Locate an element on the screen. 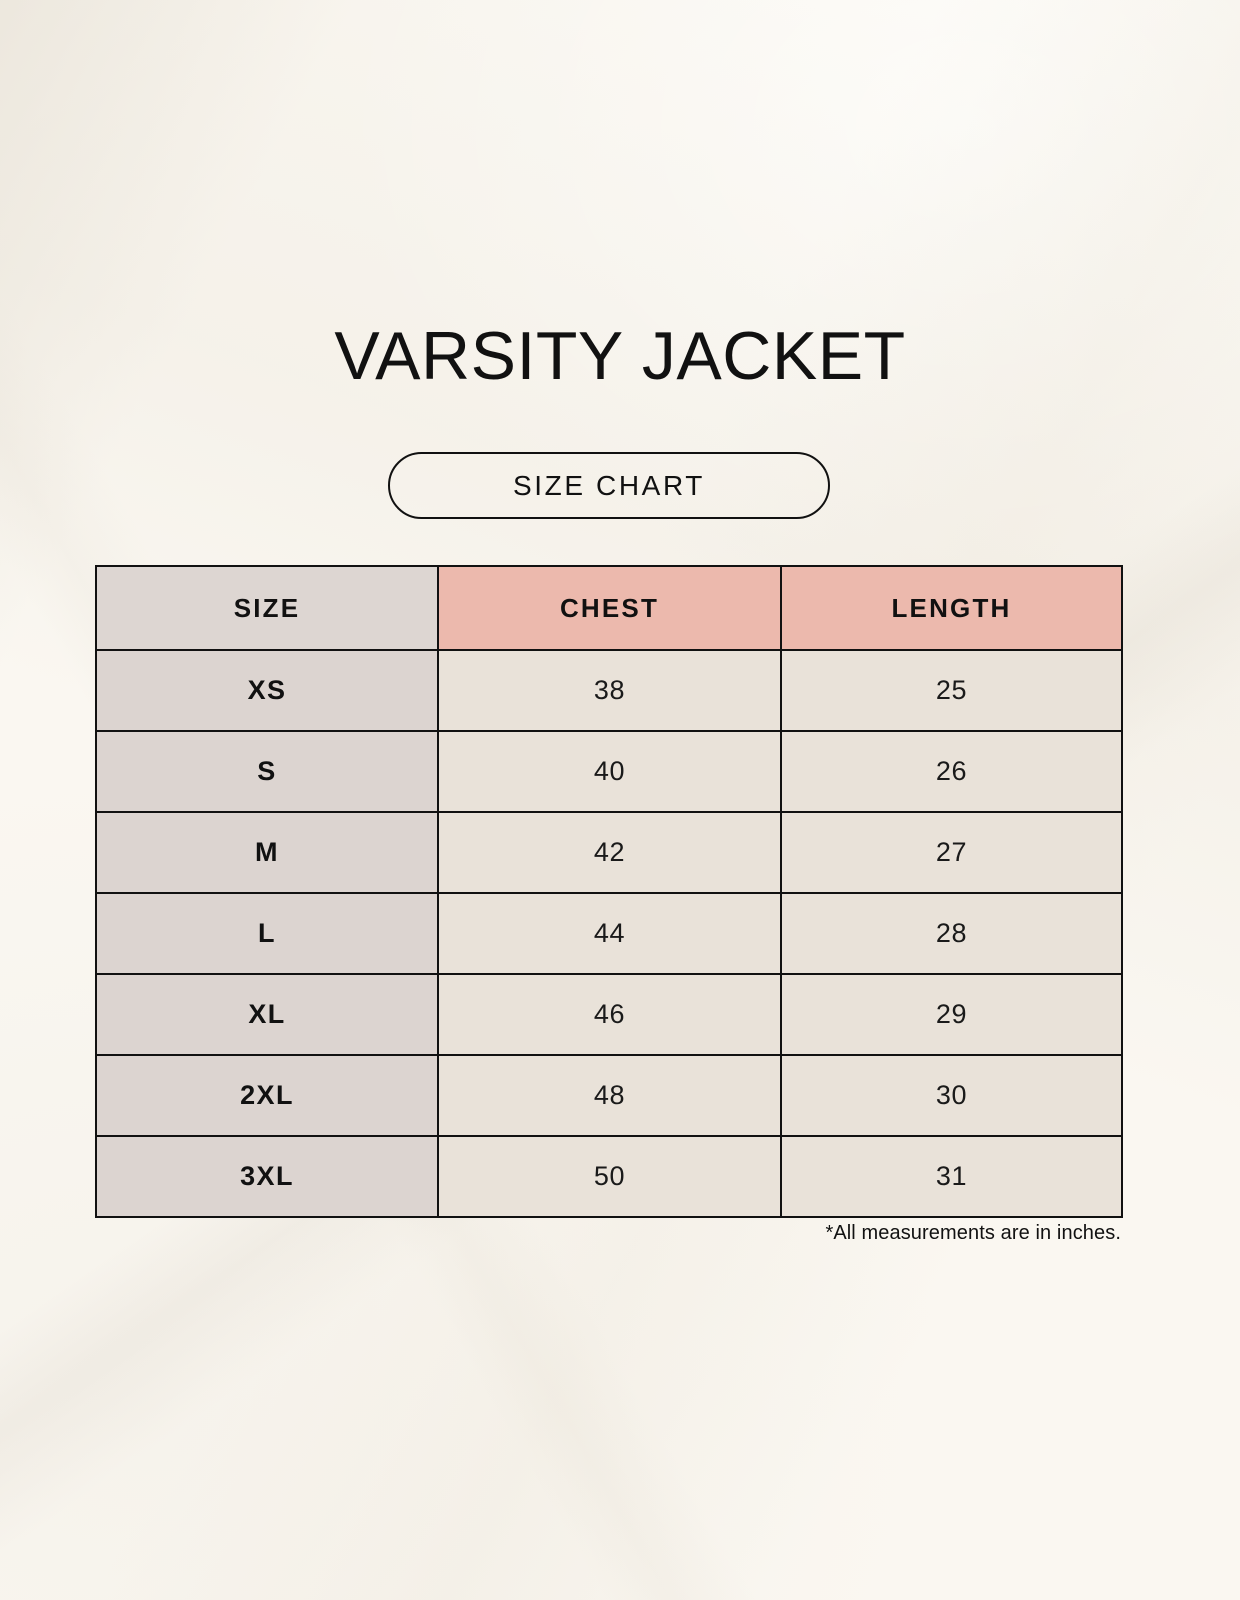  table-row: M 42 27 is located at coordinates (609, 852).